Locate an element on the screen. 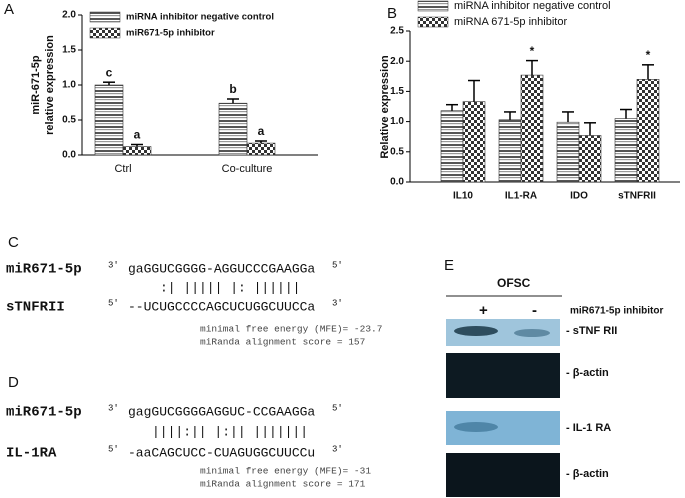 The image size is (685, 498). group-label: OFSC is located at coordinates (514, 283).